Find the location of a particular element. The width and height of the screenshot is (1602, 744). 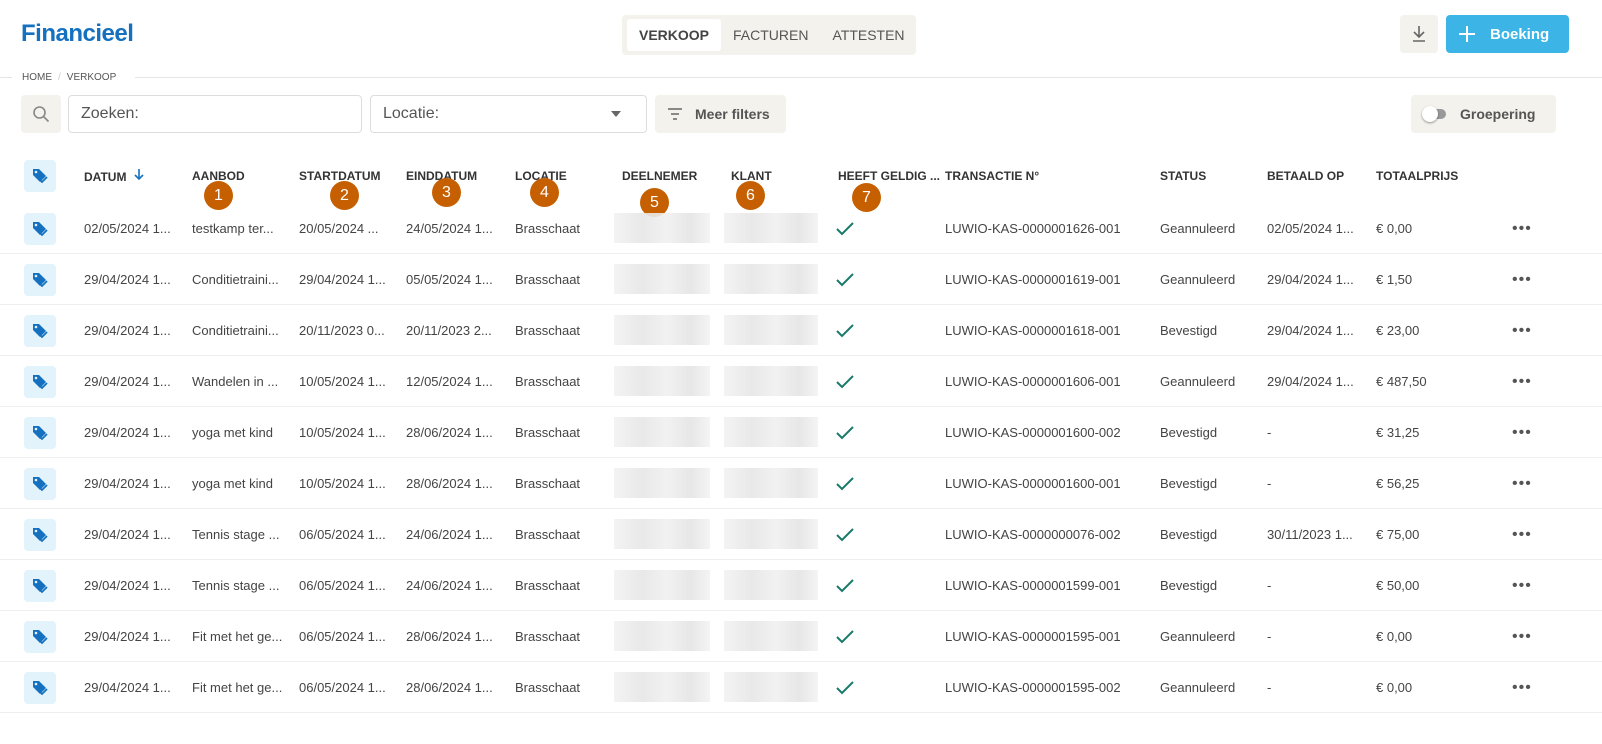

search-button is located at coordinates (41, 114).